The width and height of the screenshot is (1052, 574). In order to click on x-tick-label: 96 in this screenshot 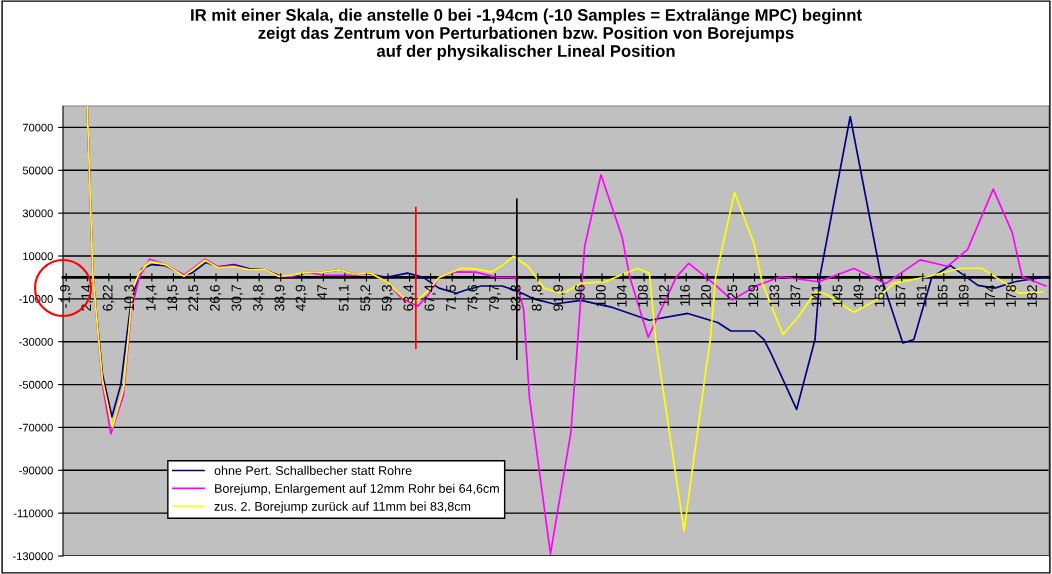, I will do `click(579, 292)`.